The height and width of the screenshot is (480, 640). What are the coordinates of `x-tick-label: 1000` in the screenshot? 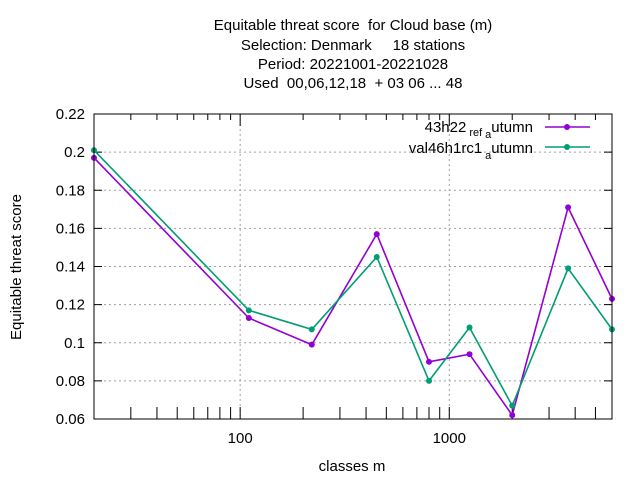 It's located at (449, 438).